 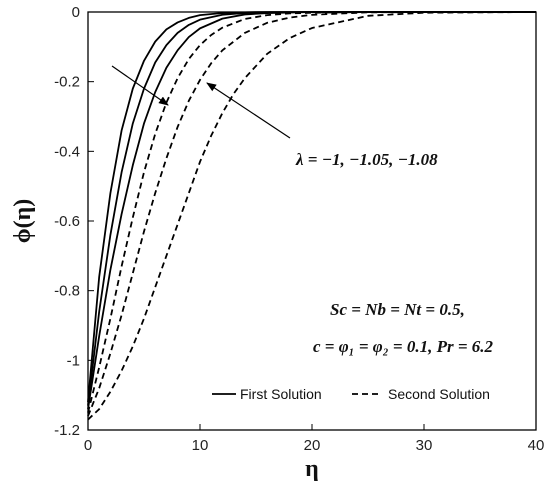 What do you see at coordinates (397, 309) in the screenshot?
I see `params-annotation-1: Sc = Nb = Nt = 0.5,` at bounding box center [397, 309].